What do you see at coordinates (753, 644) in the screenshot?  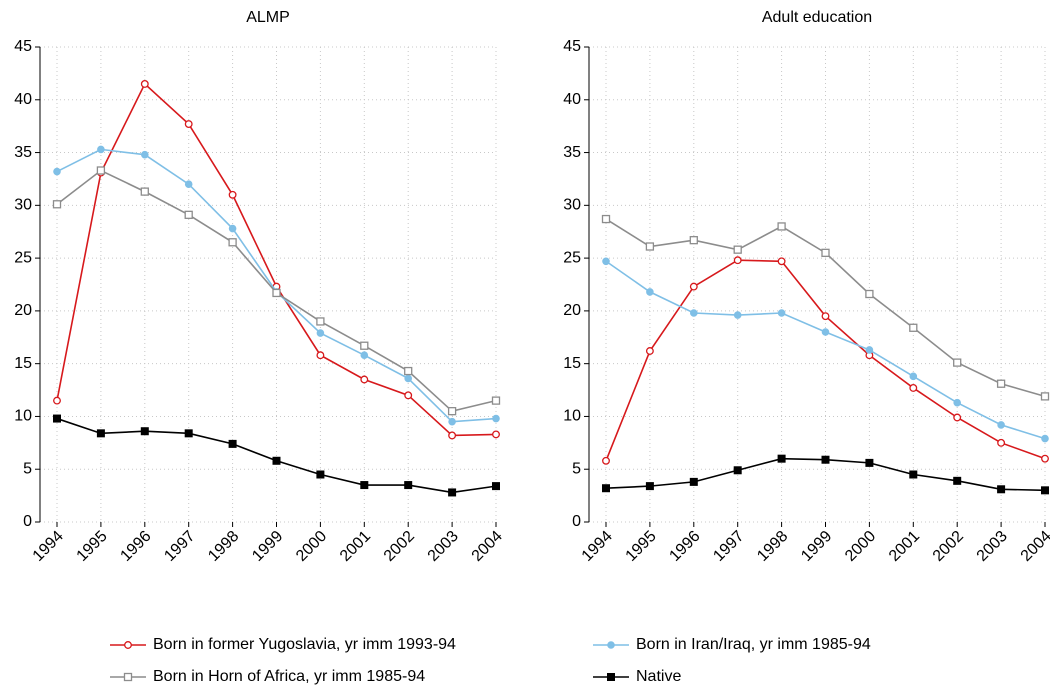 I see `legend-label: Born in Iran/Iraq, yr imm 1985-94` at bounding box center [753, 644].